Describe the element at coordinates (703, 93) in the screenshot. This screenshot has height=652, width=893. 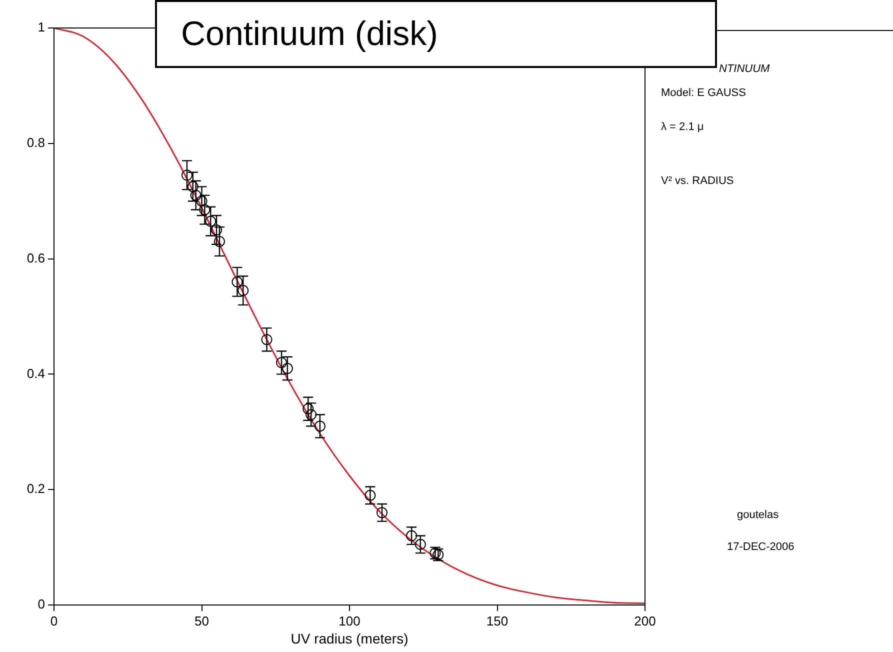
I see `text: Model: E GAUSS` at that location.